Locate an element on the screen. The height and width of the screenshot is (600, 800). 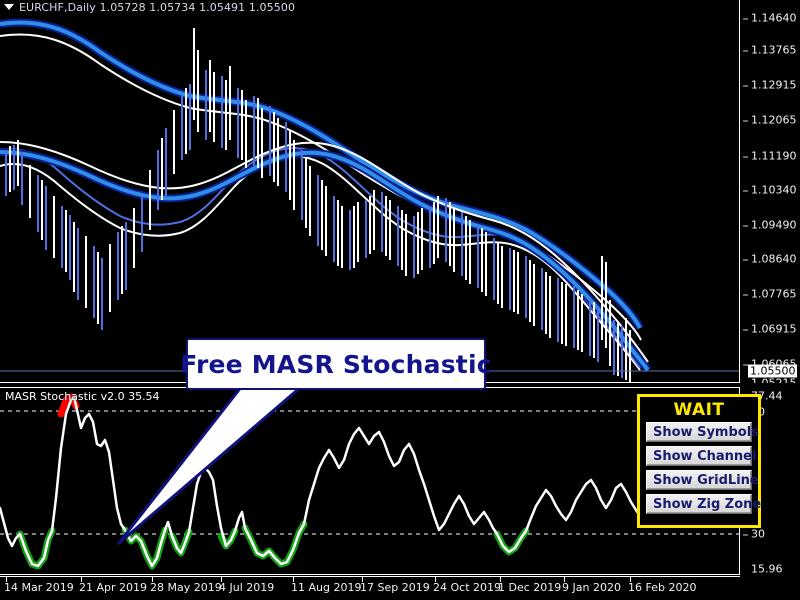
date-tick-label: 14 Mar 2019 is located at coordinates (39, 587).